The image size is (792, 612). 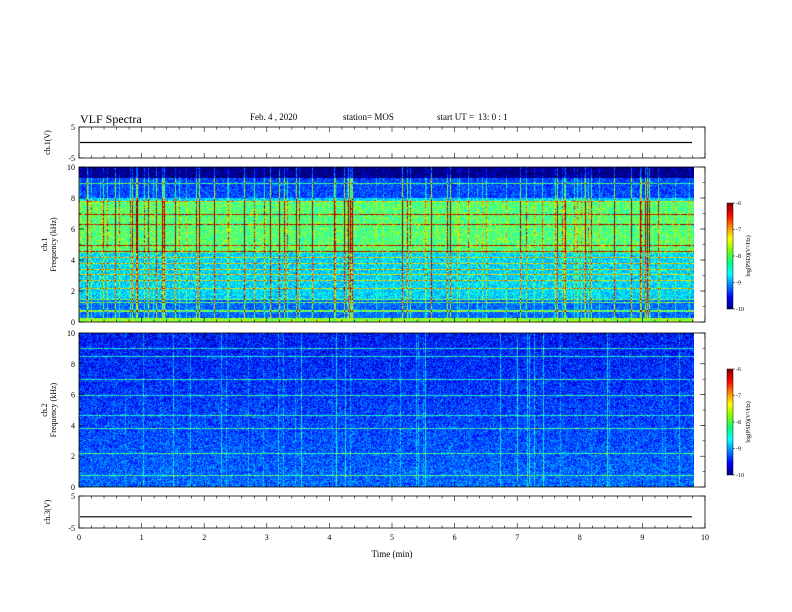 What do you see at coordinates (455, 537) in the screenshot?
I see `x-tick-label: 6` at bounding box center [455, 537].